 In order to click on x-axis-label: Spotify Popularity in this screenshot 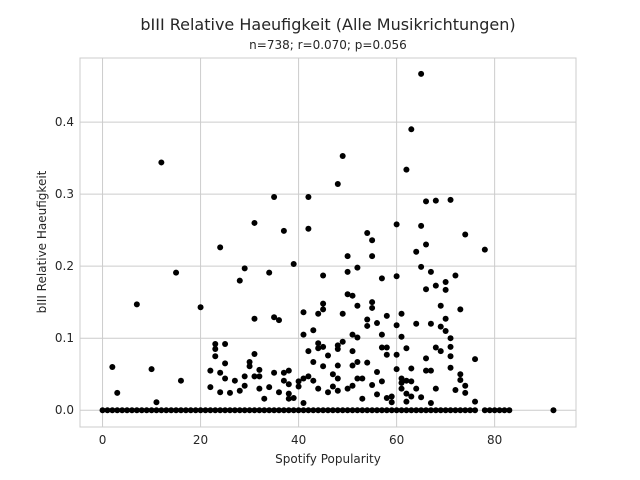, I will do `click(328, 459)`.